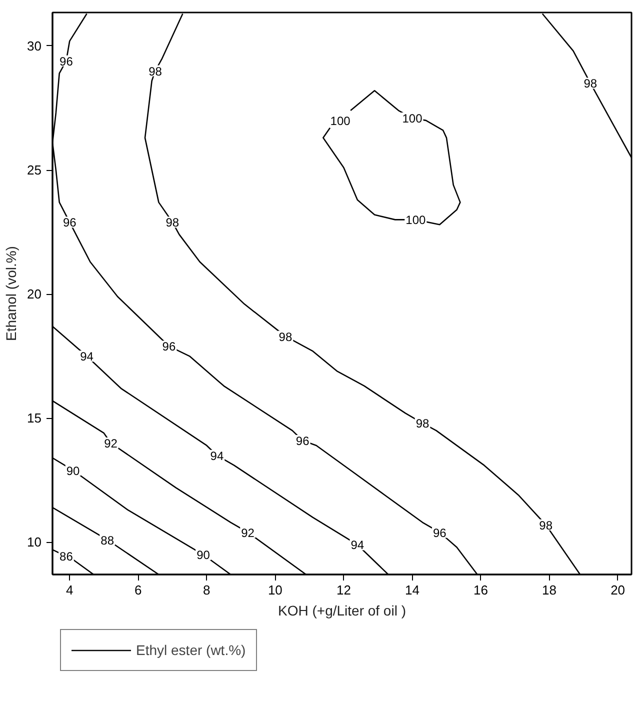  Describe the element at coordinates (342, 610) in the screenshot. I see `x-axis-title: KOH (+g/Liter of oil )` at that location.